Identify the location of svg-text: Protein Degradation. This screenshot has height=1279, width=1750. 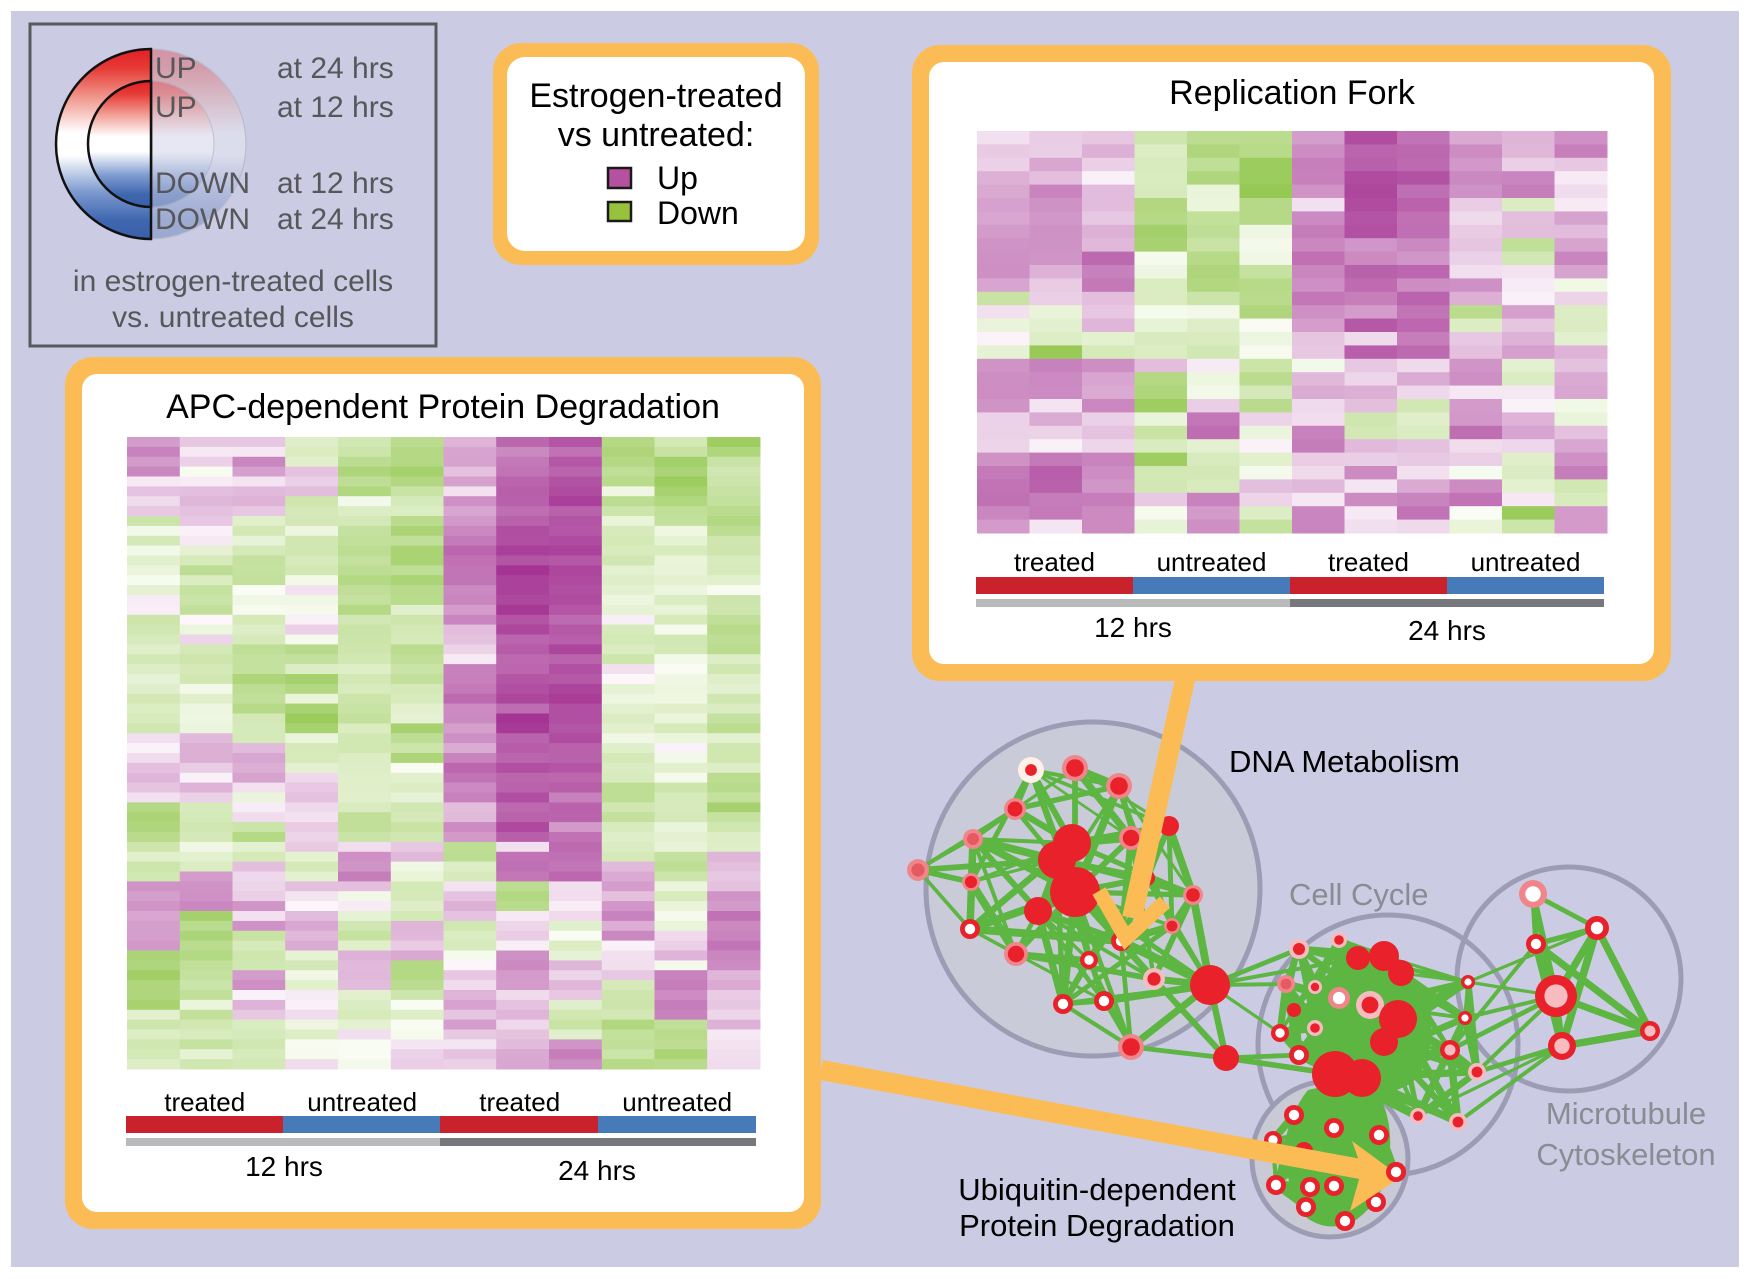
(1097, 1225).